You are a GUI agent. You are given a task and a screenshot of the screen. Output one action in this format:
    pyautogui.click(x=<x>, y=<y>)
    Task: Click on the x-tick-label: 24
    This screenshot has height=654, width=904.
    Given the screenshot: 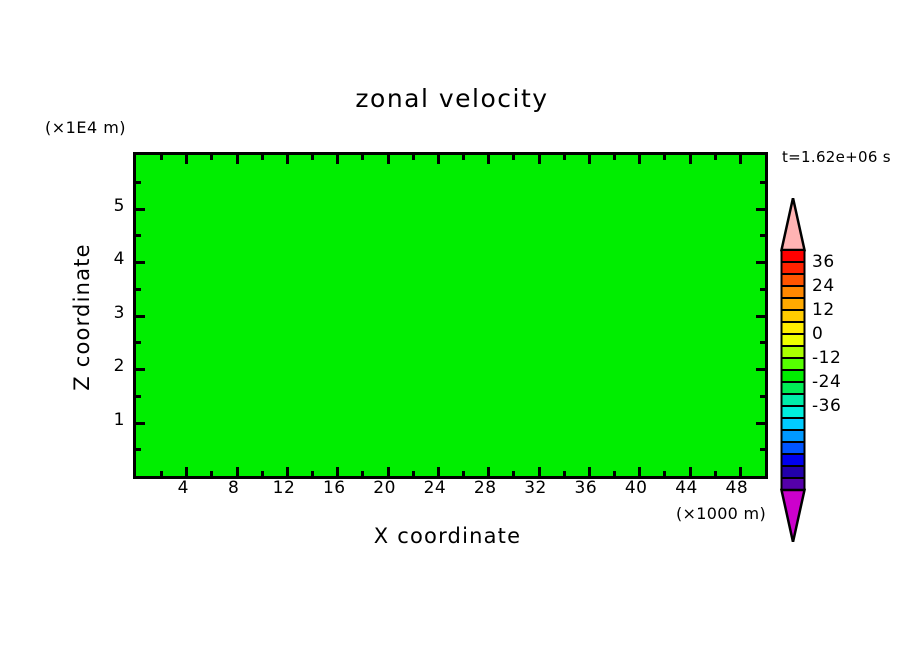 What is the action you would take?
    pyautogui.click(x=435, y=488)
    